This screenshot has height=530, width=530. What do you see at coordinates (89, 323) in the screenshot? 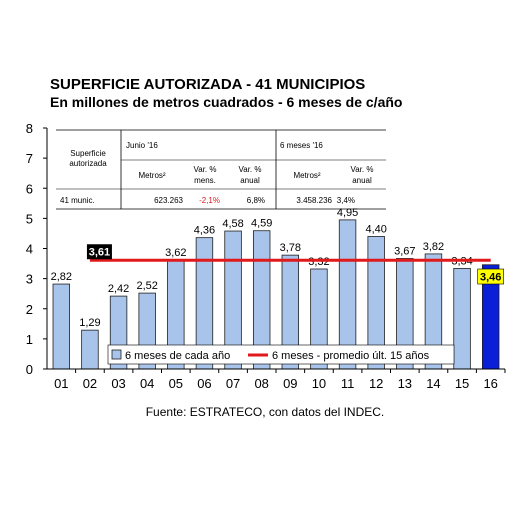
I see `data-label: 1,29` at bounding box center [89, 323].